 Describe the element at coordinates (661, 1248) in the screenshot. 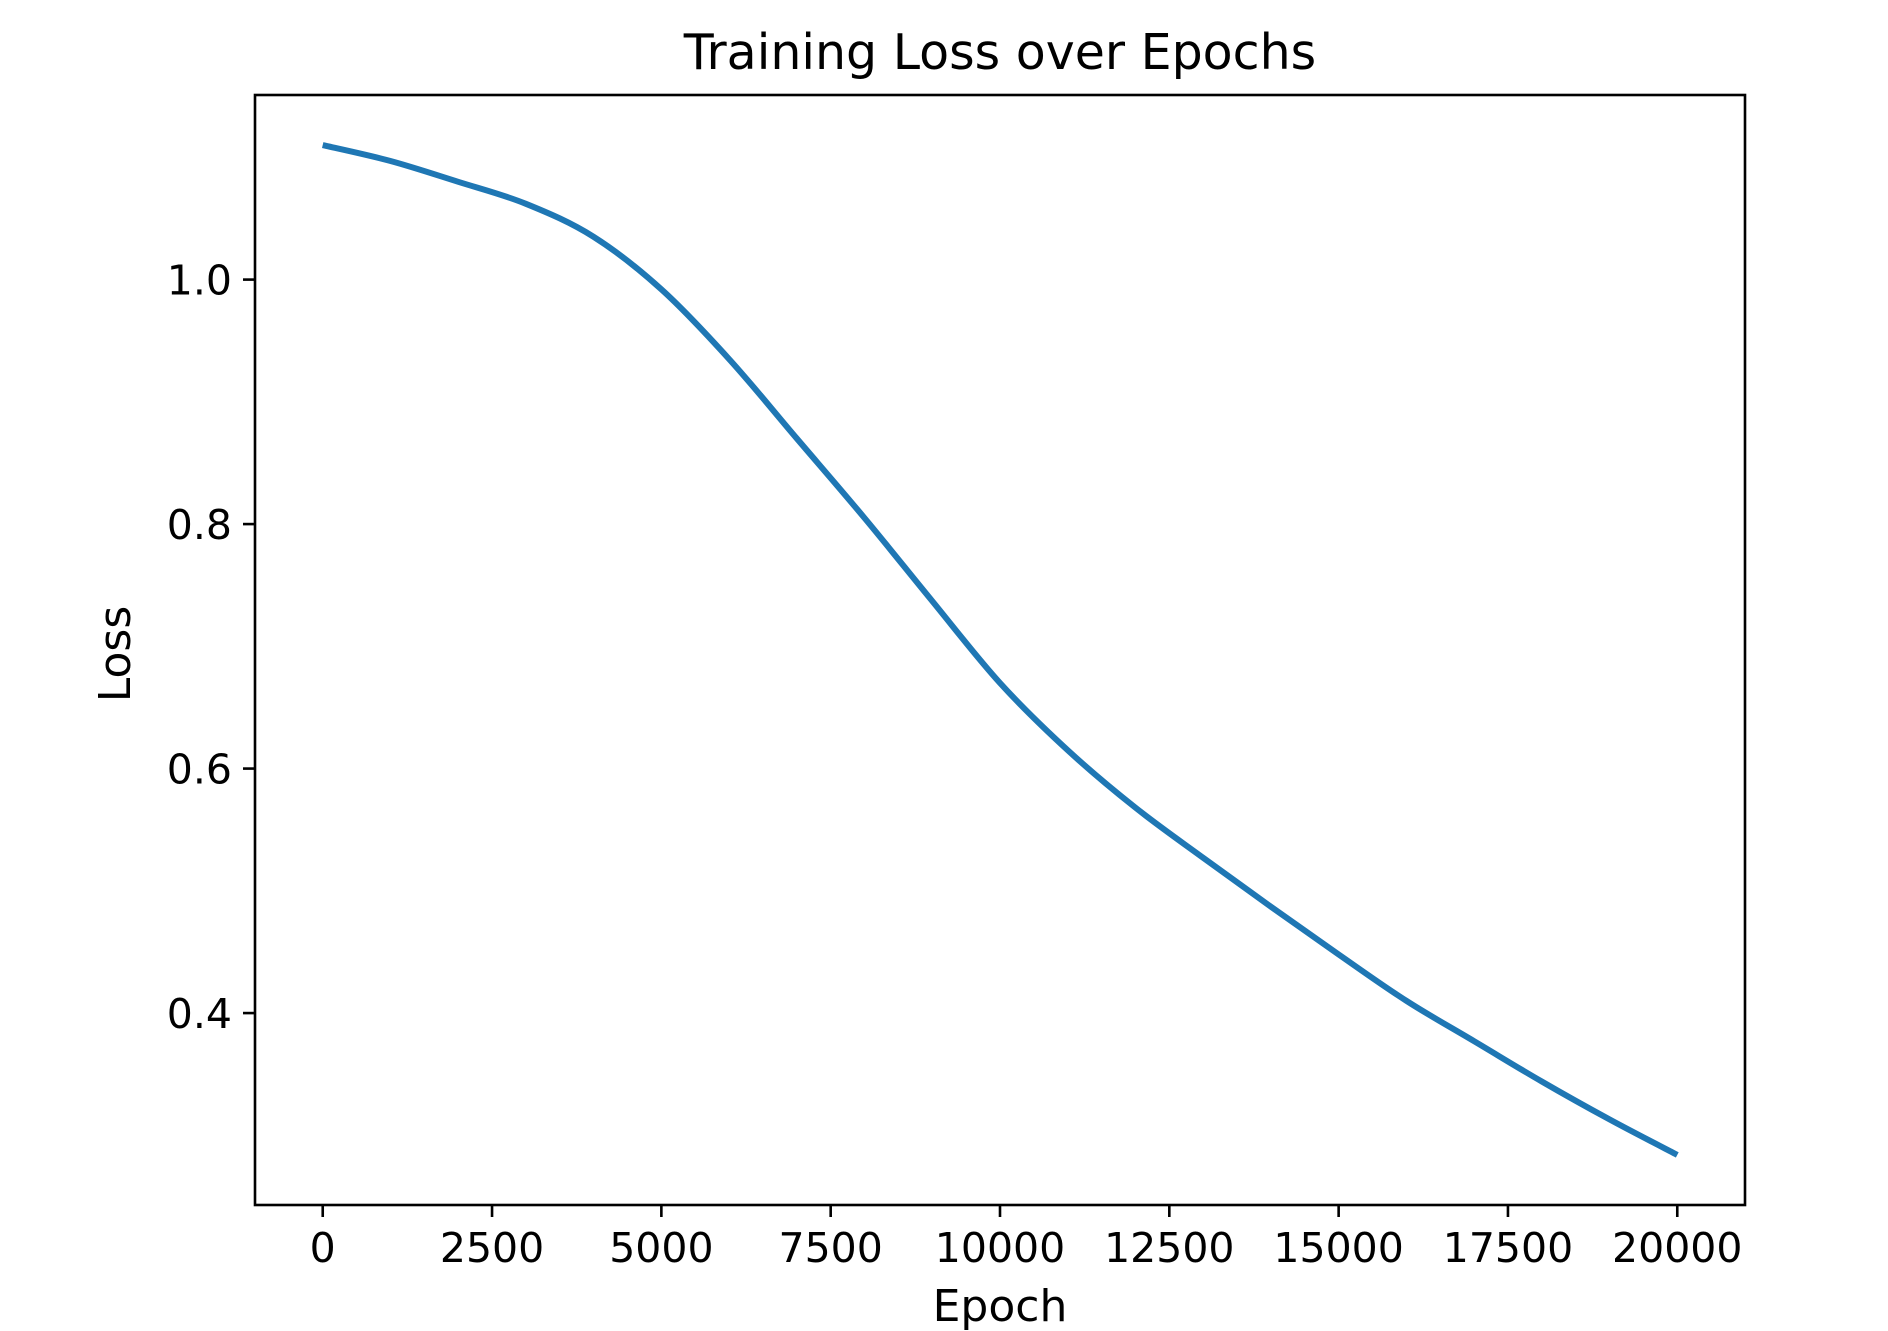

I see `x-tick-label: 5000` at that location.